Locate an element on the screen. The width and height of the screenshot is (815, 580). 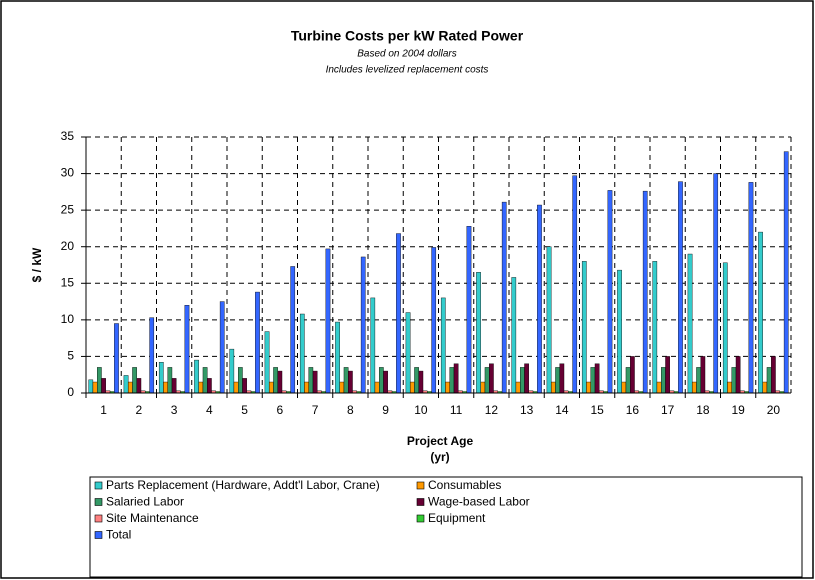
x-tick-label: 13 is located at coordinates (527, 410).